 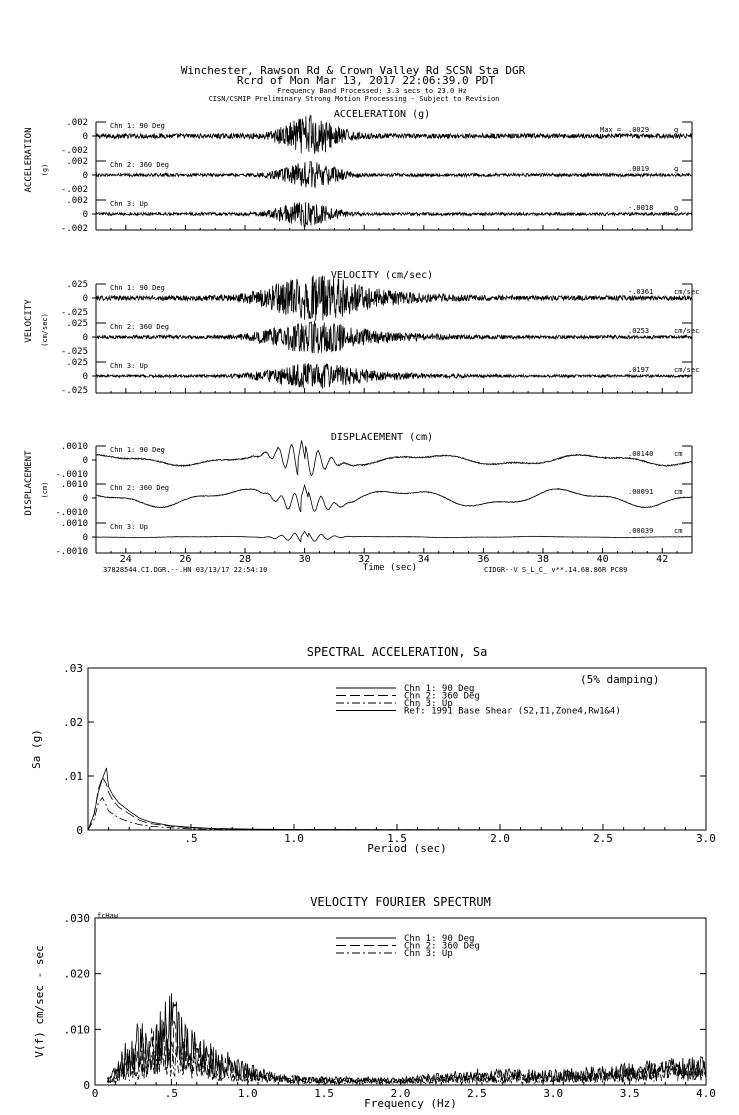 I want to click on channel-trace-group: .002 0 -.002 Chn 3: Up -.0018 g, so click(x=377, y=215).